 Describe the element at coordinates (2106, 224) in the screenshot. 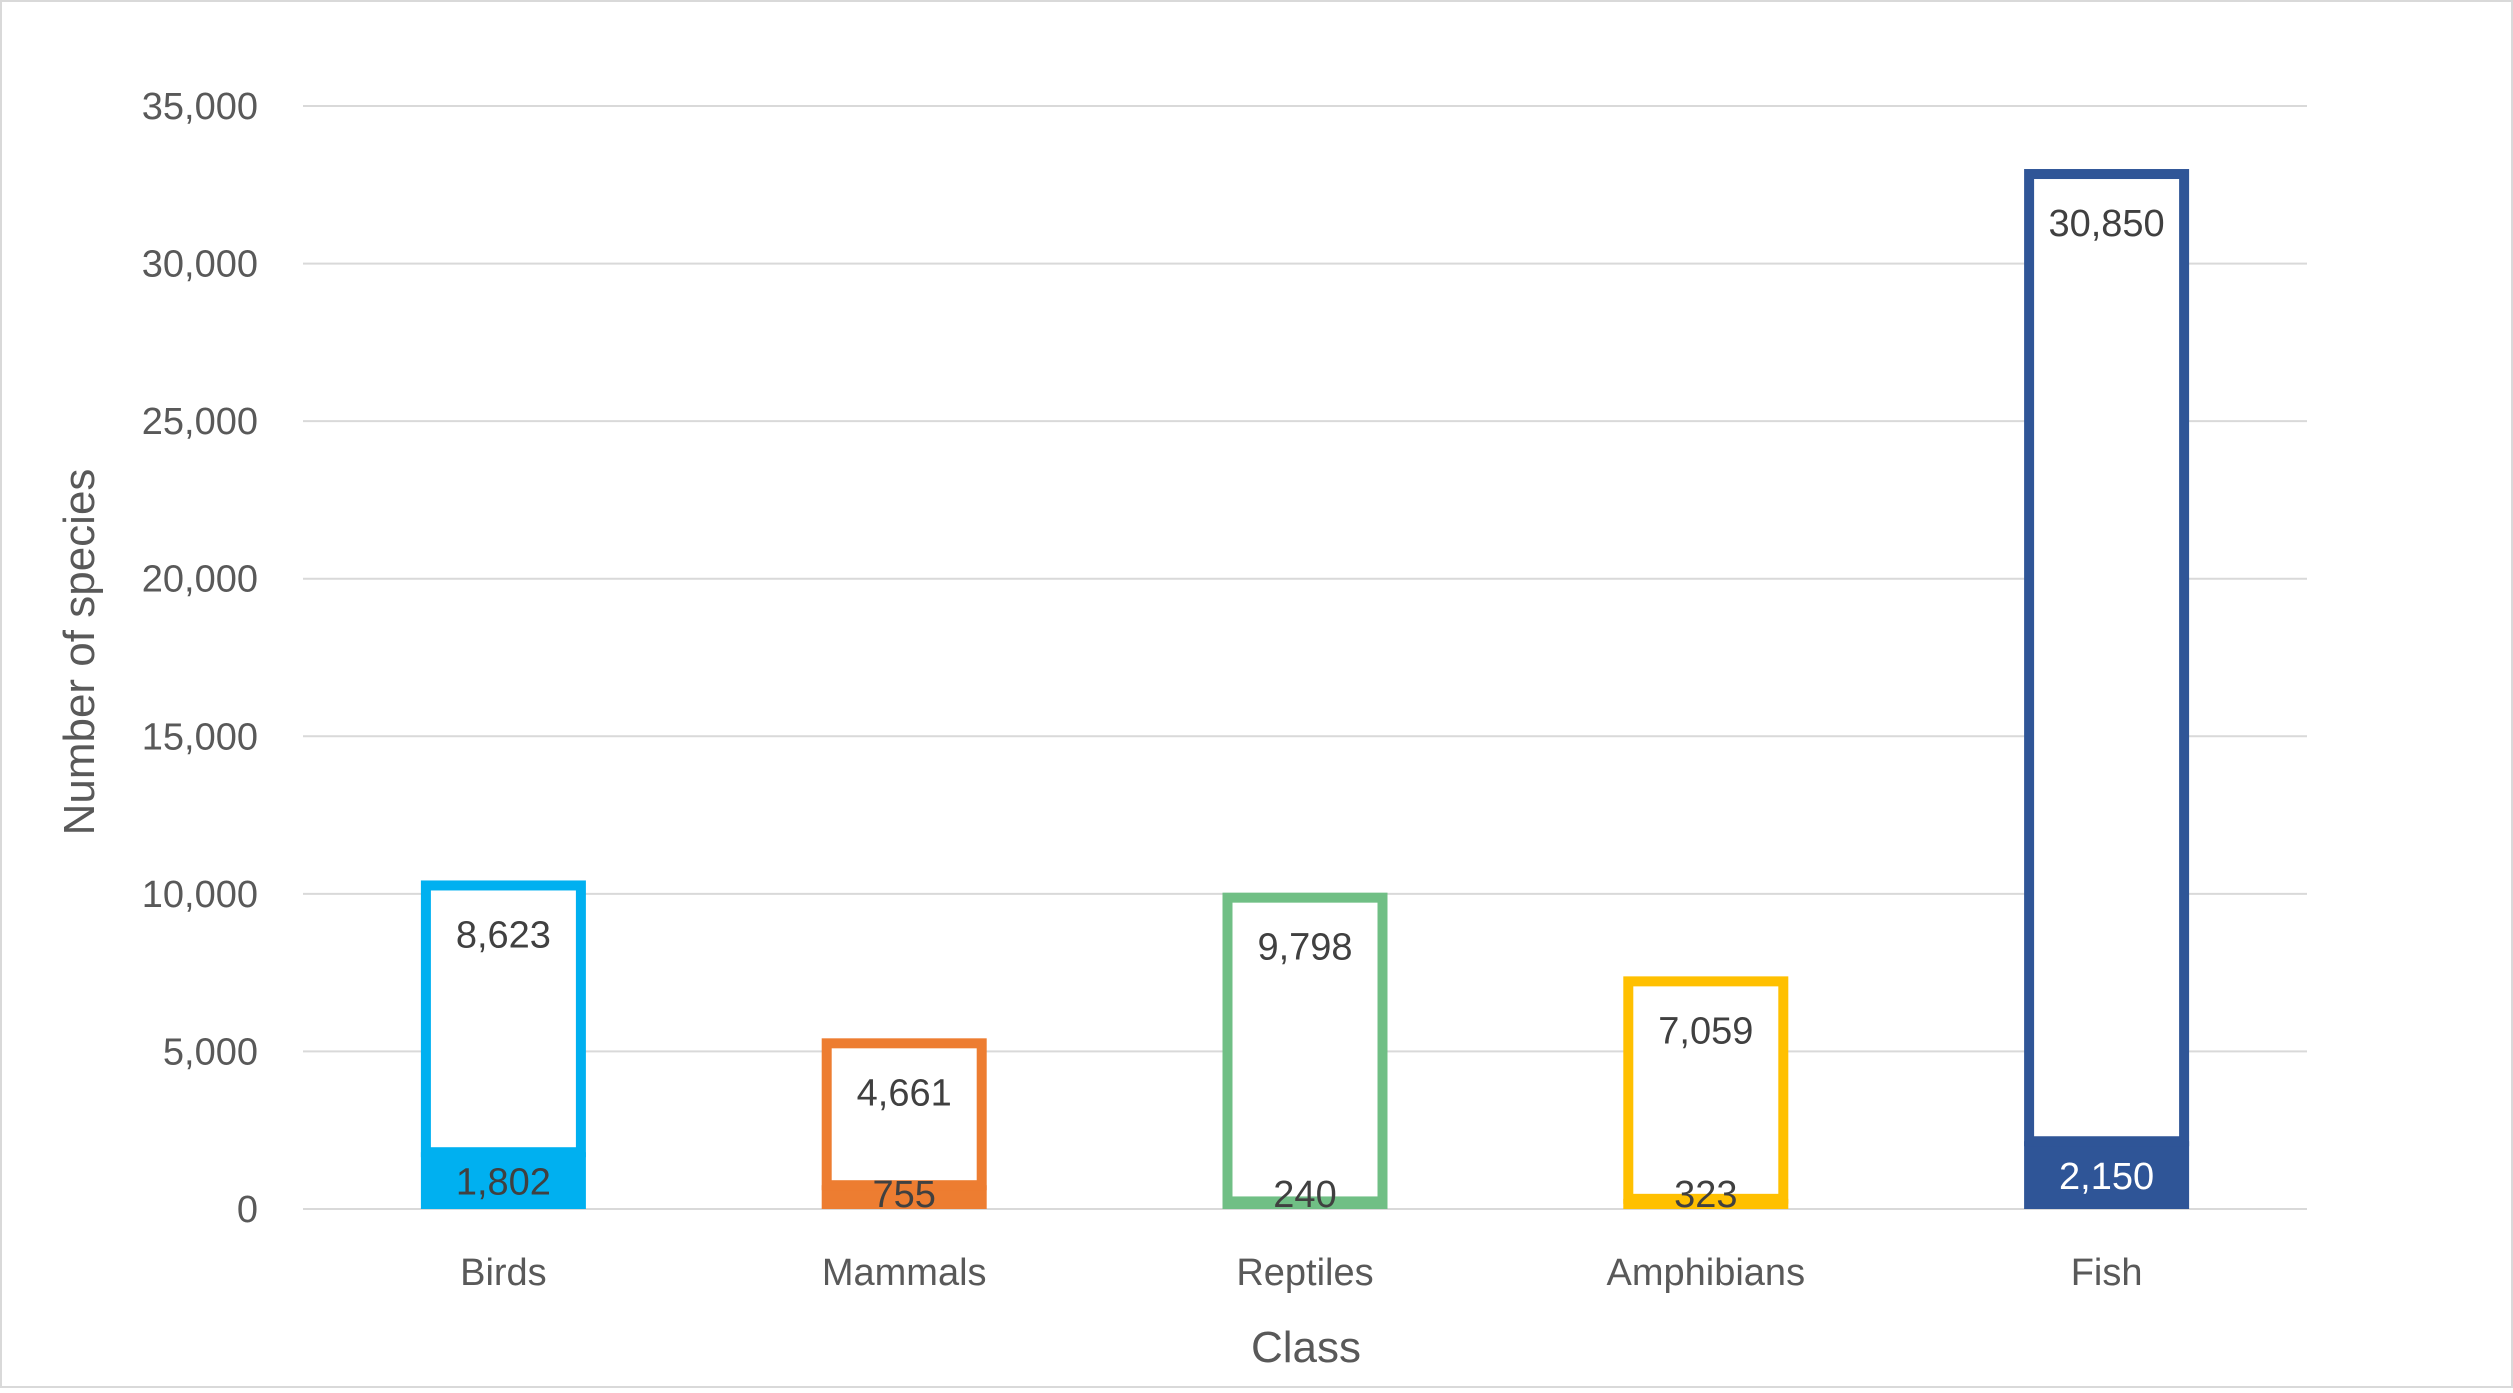

I see `data-label-fish-outlined: 30,850` at that location.